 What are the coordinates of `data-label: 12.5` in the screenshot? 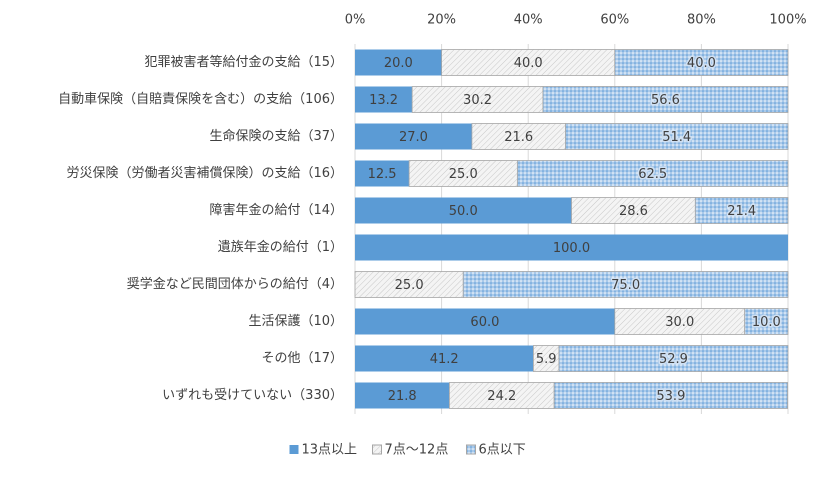 It's located at (382, 174).